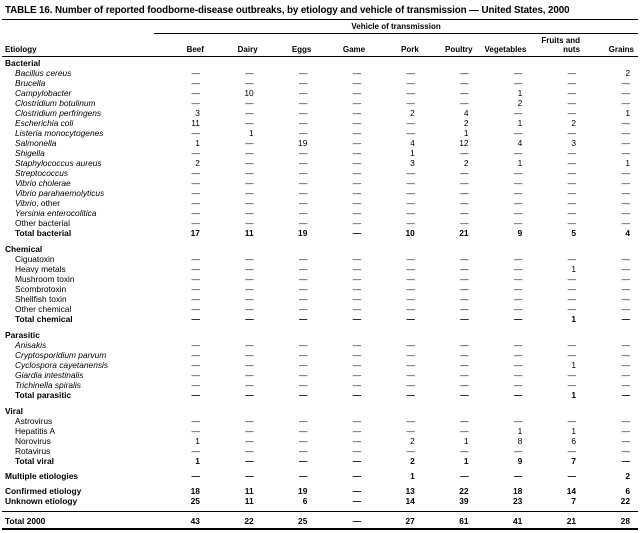 This screenshot has height=533, width=640. Describe the element at coordinates (62, 365) in the screenshot. I see `etiology-label: Cyclospora cayetanensis` at that location.